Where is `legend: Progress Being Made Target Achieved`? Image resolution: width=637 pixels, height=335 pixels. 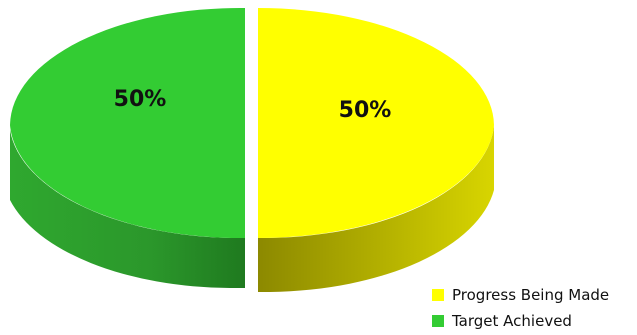
legend: Progress Being Made Target Achieved is located at coordinates (520, 308).